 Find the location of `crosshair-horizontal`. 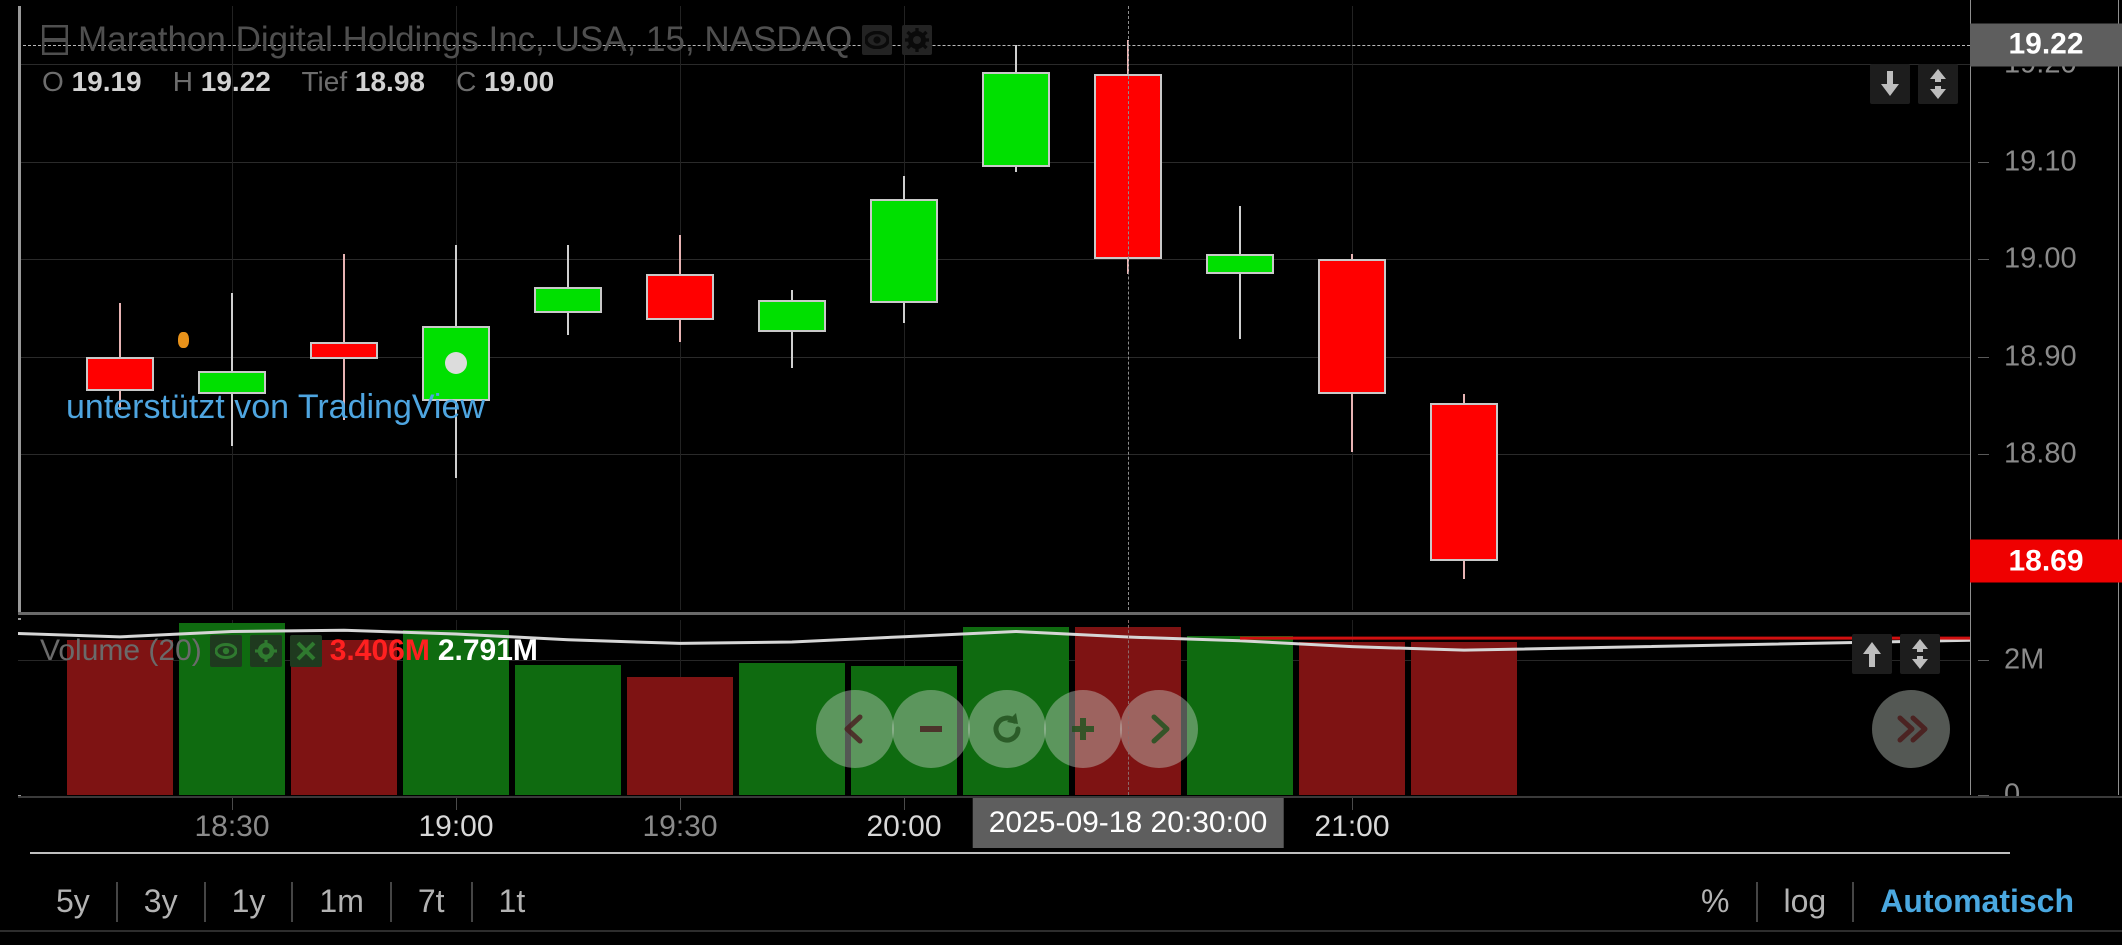

crosshair-horizontal is located at coordinates (994, 45).